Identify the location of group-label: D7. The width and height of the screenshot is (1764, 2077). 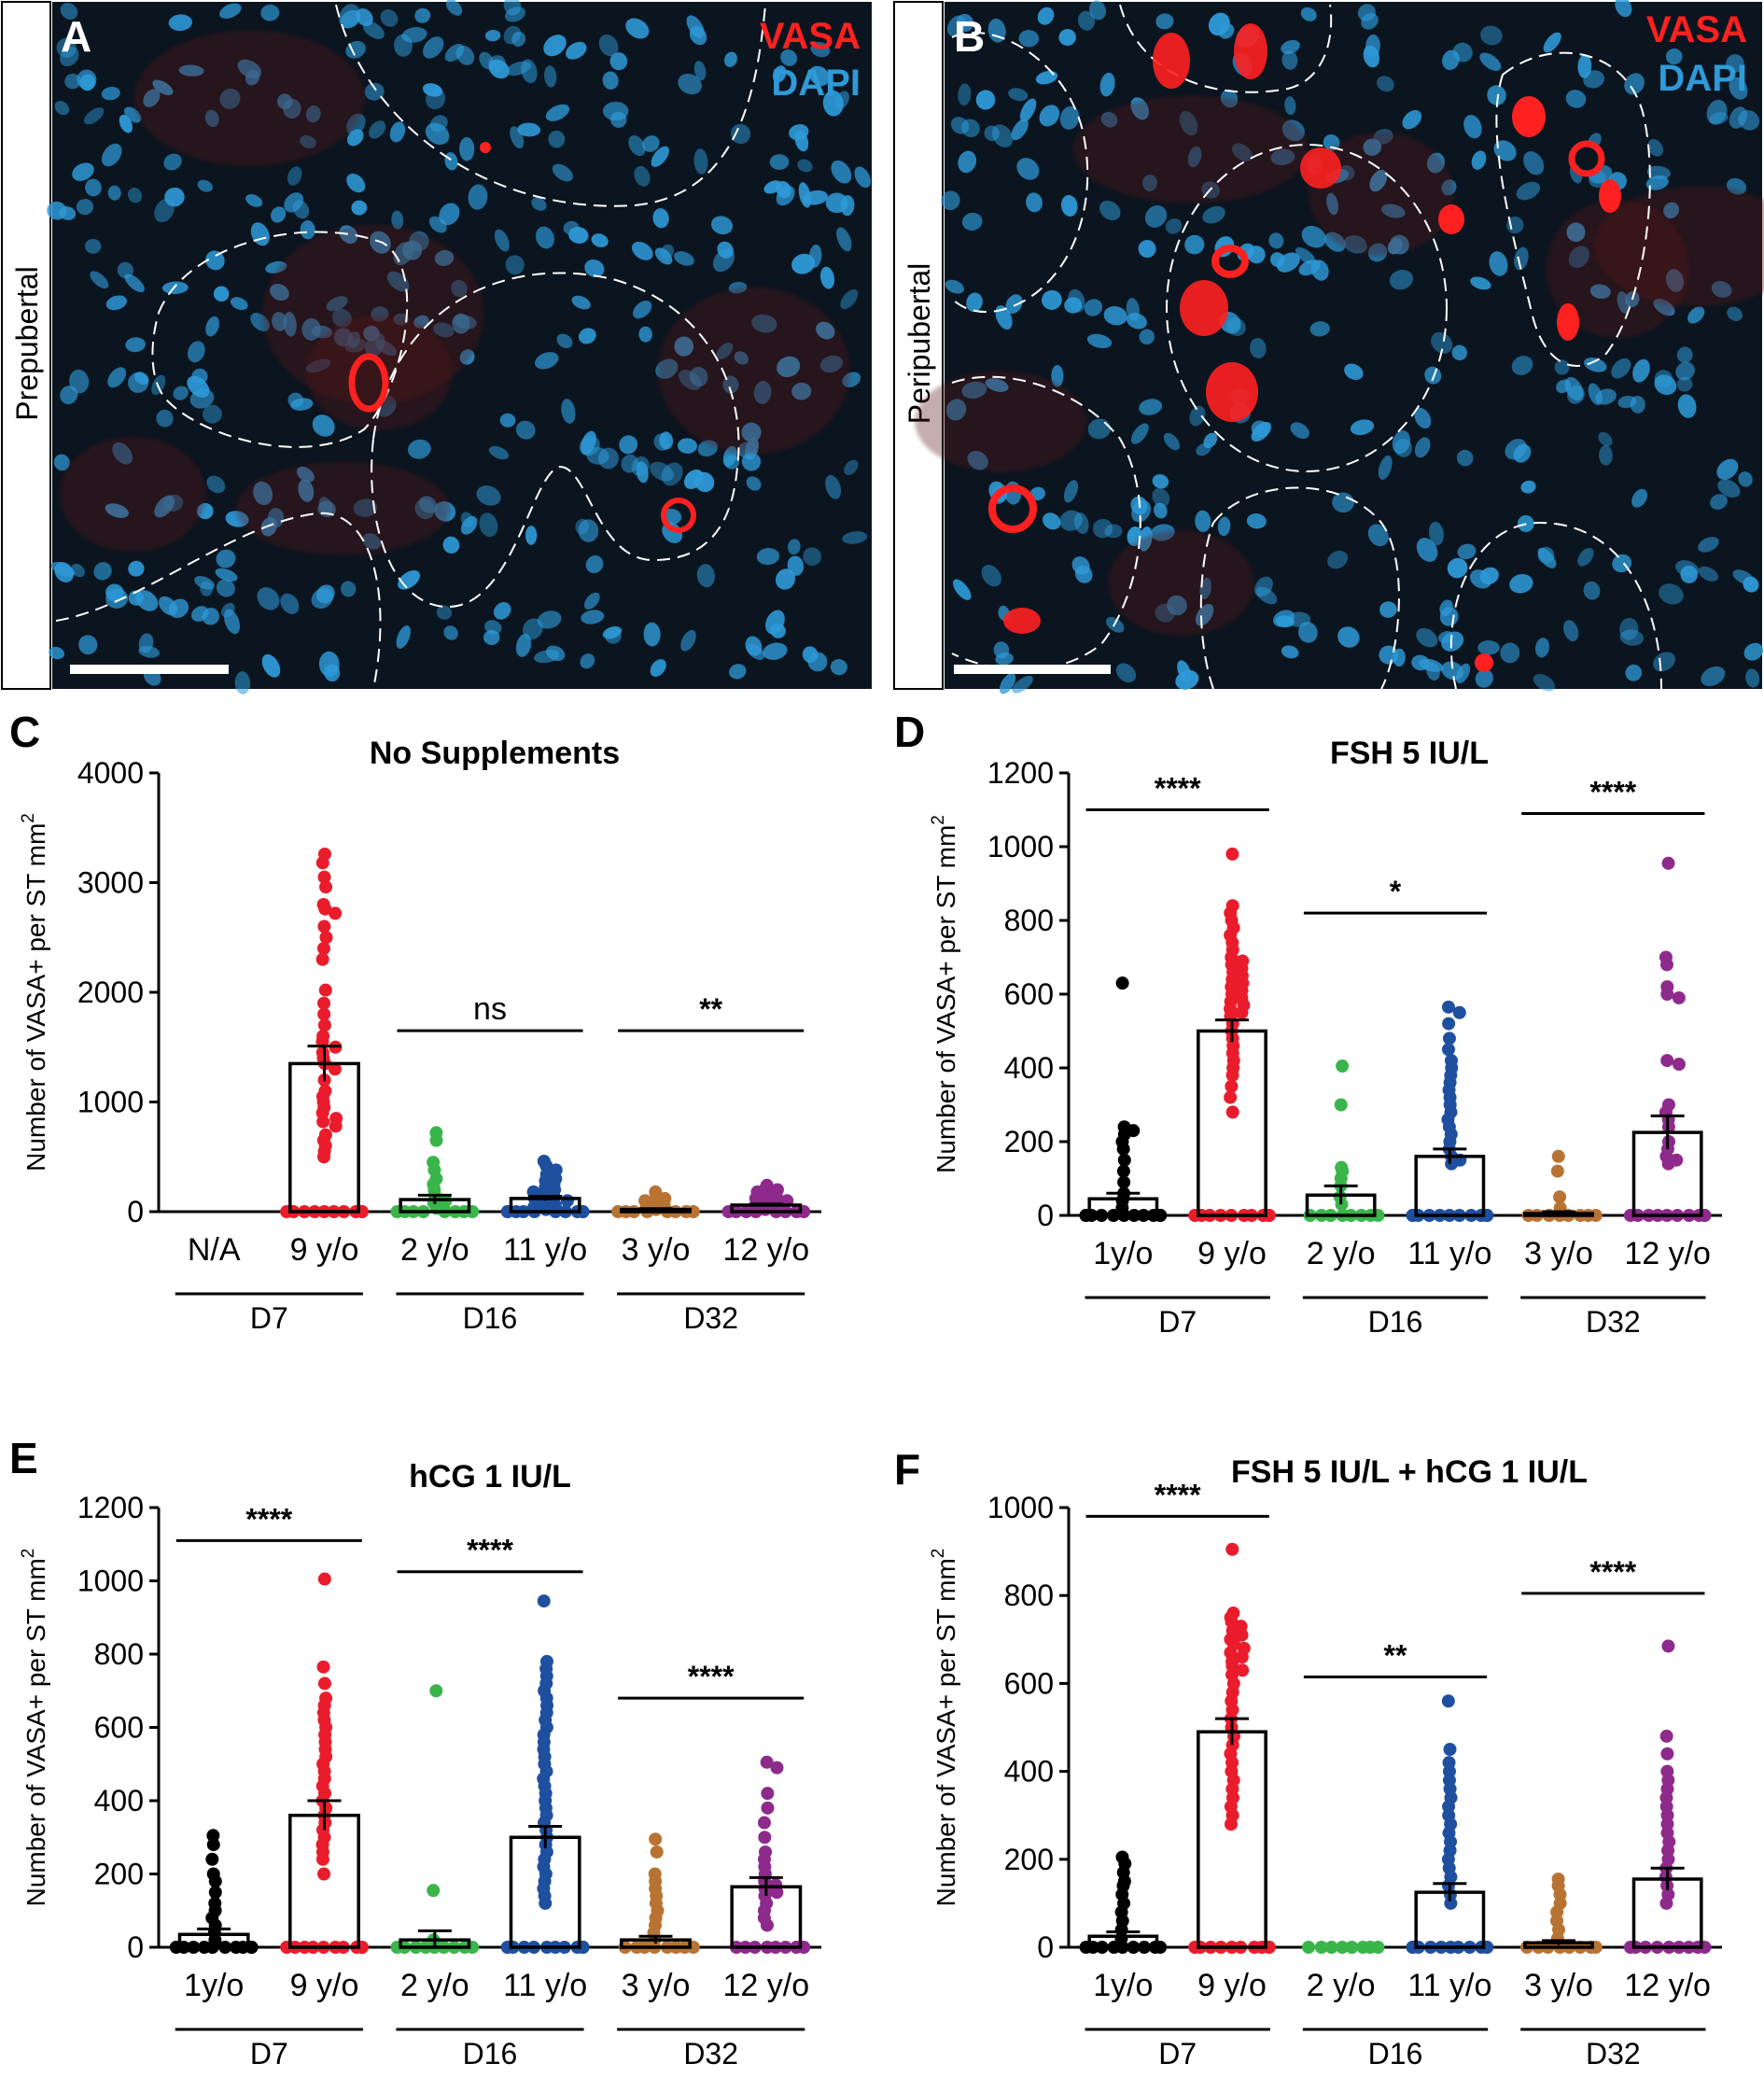
(1177, 1322).